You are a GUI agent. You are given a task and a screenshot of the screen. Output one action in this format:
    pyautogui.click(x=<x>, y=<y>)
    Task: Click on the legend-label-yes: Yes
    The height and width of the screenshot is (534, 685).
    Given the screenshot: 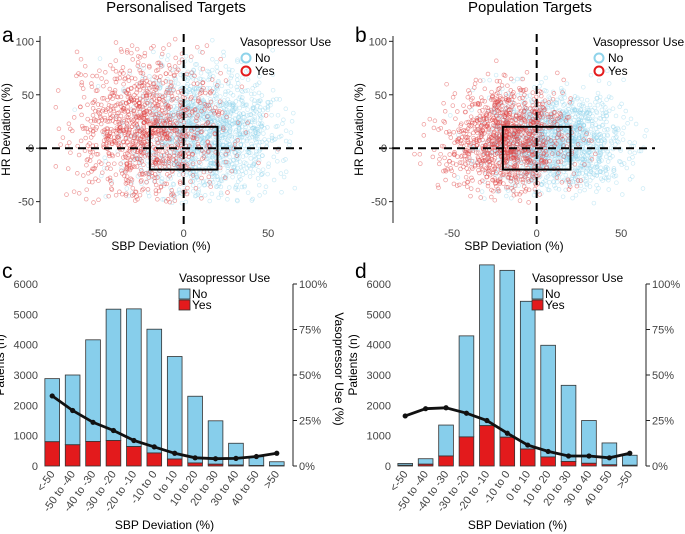 What is the action you would take?
    pyautogui.click(x=265, y=71)
    